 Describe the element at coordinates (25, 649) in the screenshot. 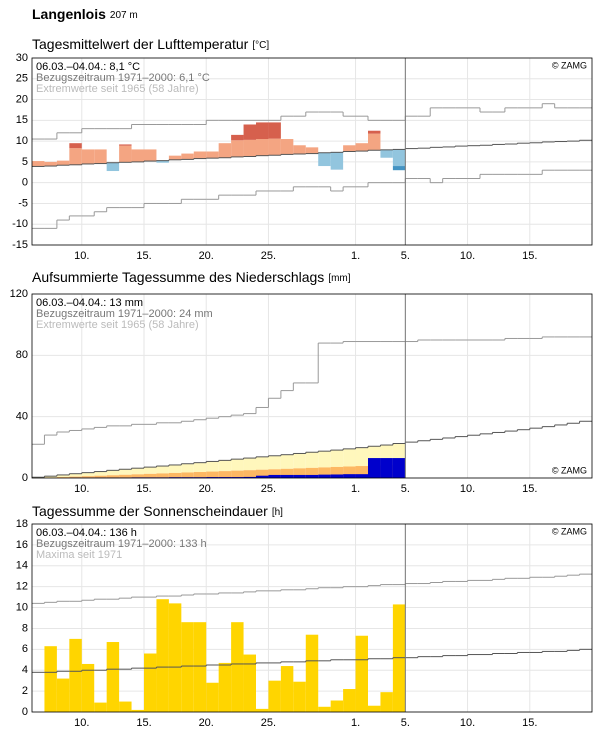

I see `y-tick-label: 6` at that location.